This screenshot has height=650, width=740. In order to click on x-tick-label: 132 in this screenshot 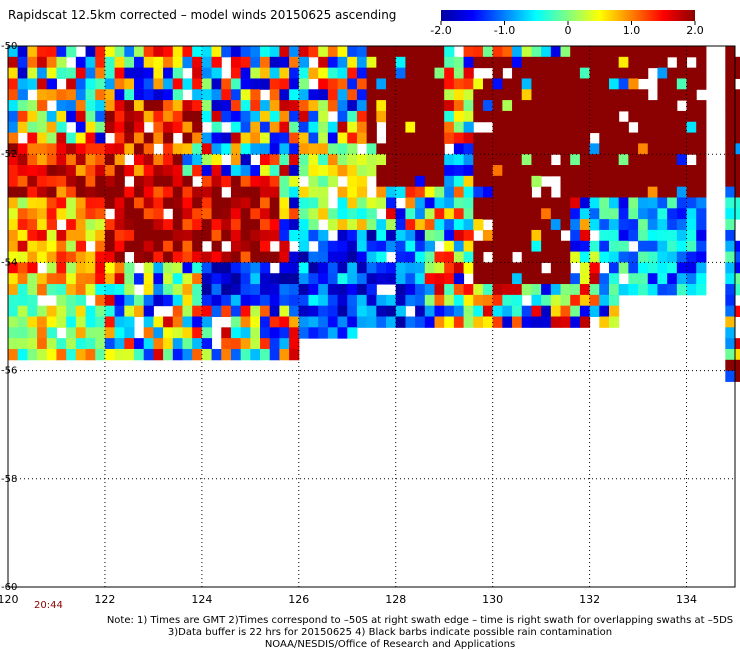, I will do `click(589, 599)`.